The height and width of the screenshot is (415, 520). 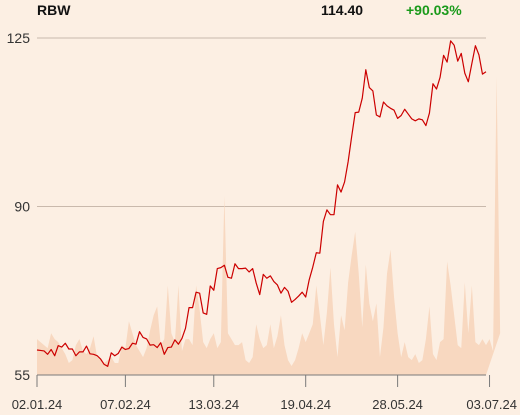 I want to click on x-tick-label: 02.01.24, so click(x=37, y=404).